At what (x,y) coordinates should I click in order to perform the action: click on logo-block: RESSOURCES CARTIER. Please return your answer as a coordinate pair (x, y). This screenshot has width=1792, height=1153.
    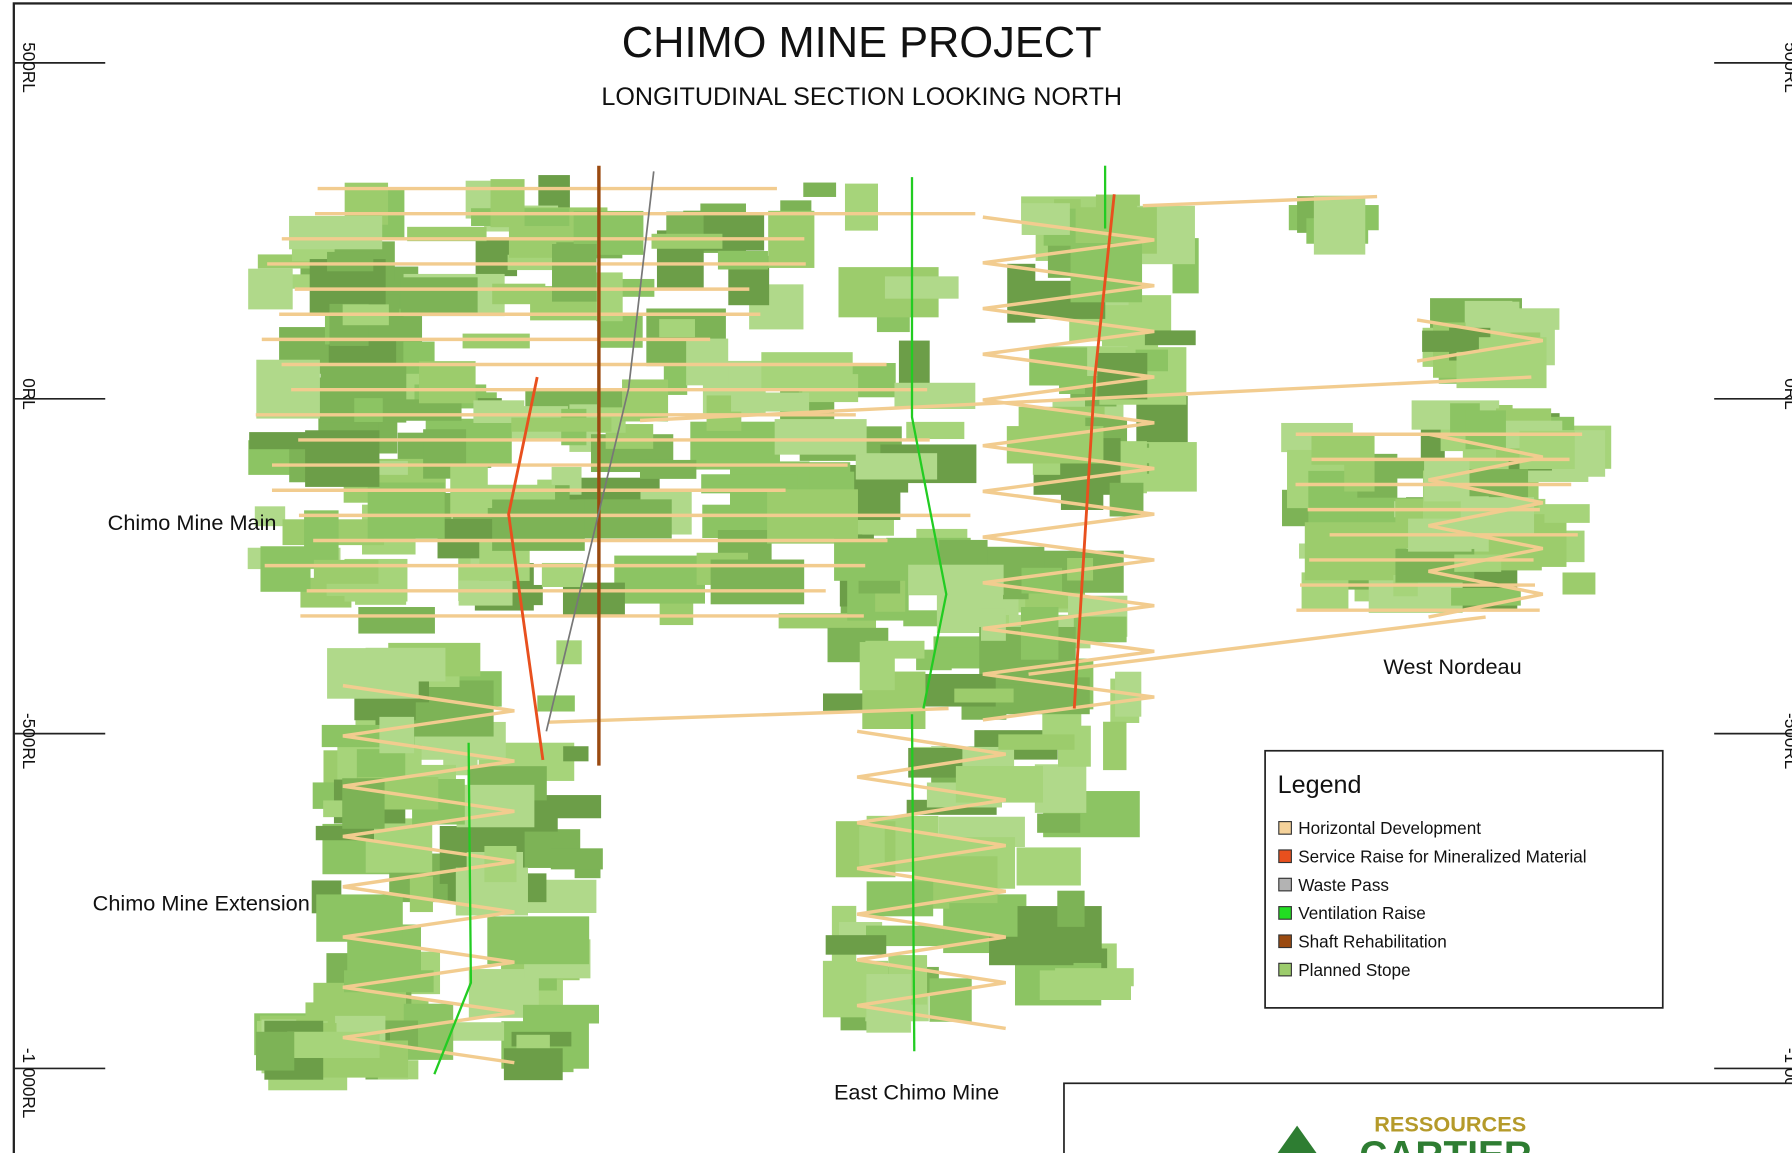
    Looking at the image, I should click on (1427, 1117).